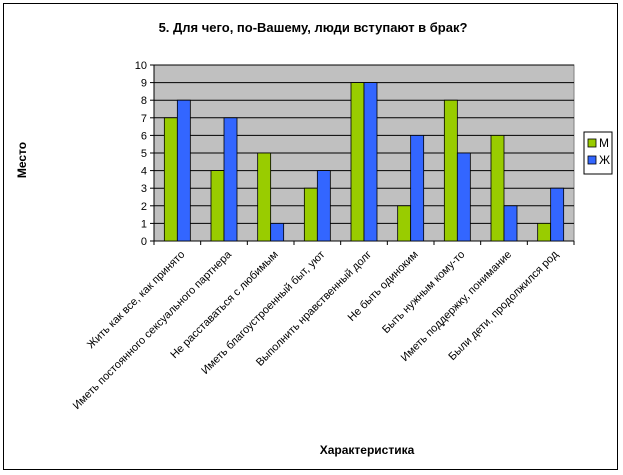 The width and height of the screenshot is (623, 475). What do you see at coordinates (144, 242) in the screenshot?
I see `y-tick-label: 0` at bounding box center [144, 242].